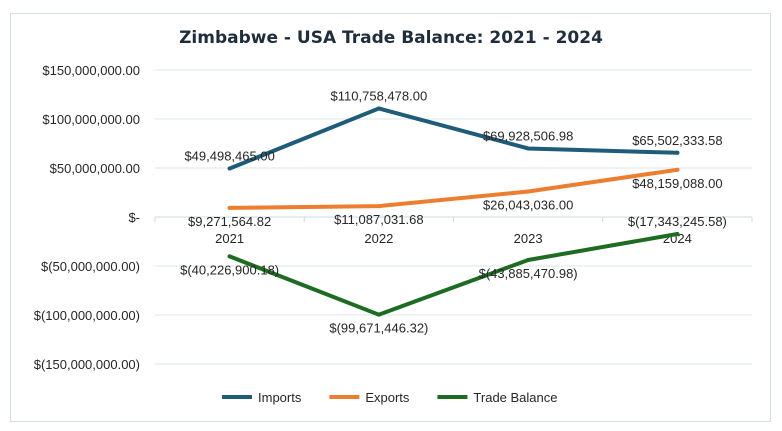 Image resolution: width=782 pixels, height=431 pixels. Describe the element at coordinates (87, 364) in the screenshot. I see `y-tick-label: $(150,000,000.00)` at that location.